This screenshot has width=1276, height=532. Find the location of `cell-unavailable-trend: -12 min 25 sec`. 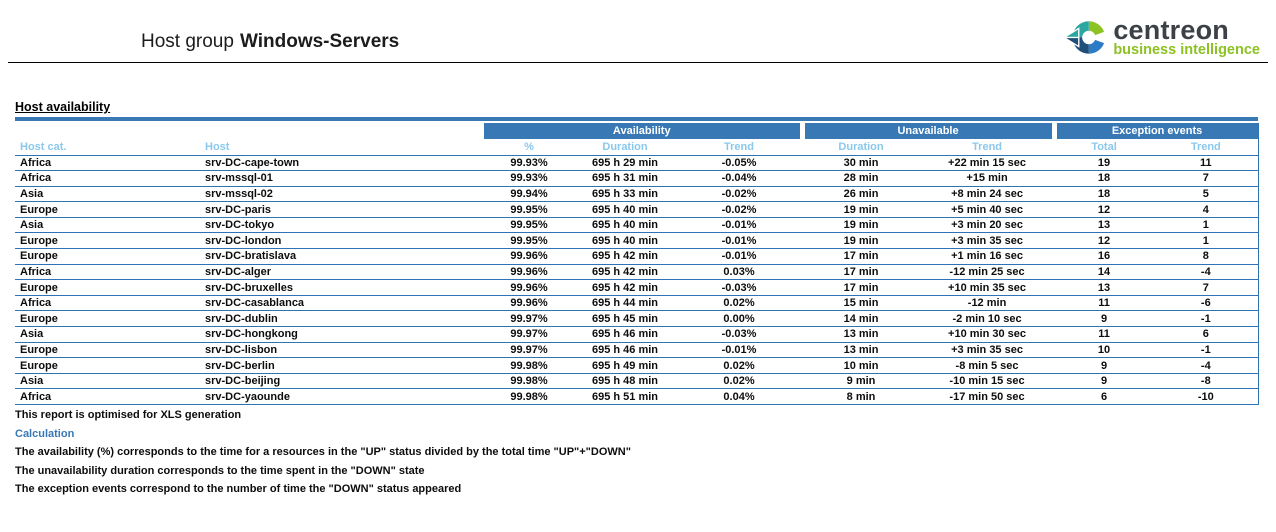

cell-unavailable-trend: -12 min 25 sec is located at coordinates (987, 272).